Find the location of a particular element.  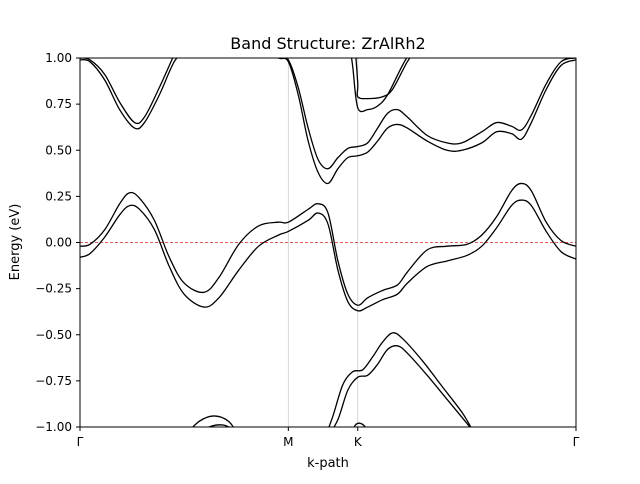

y-tick-label-7: 0.75 is located at coordinates (58, 104).